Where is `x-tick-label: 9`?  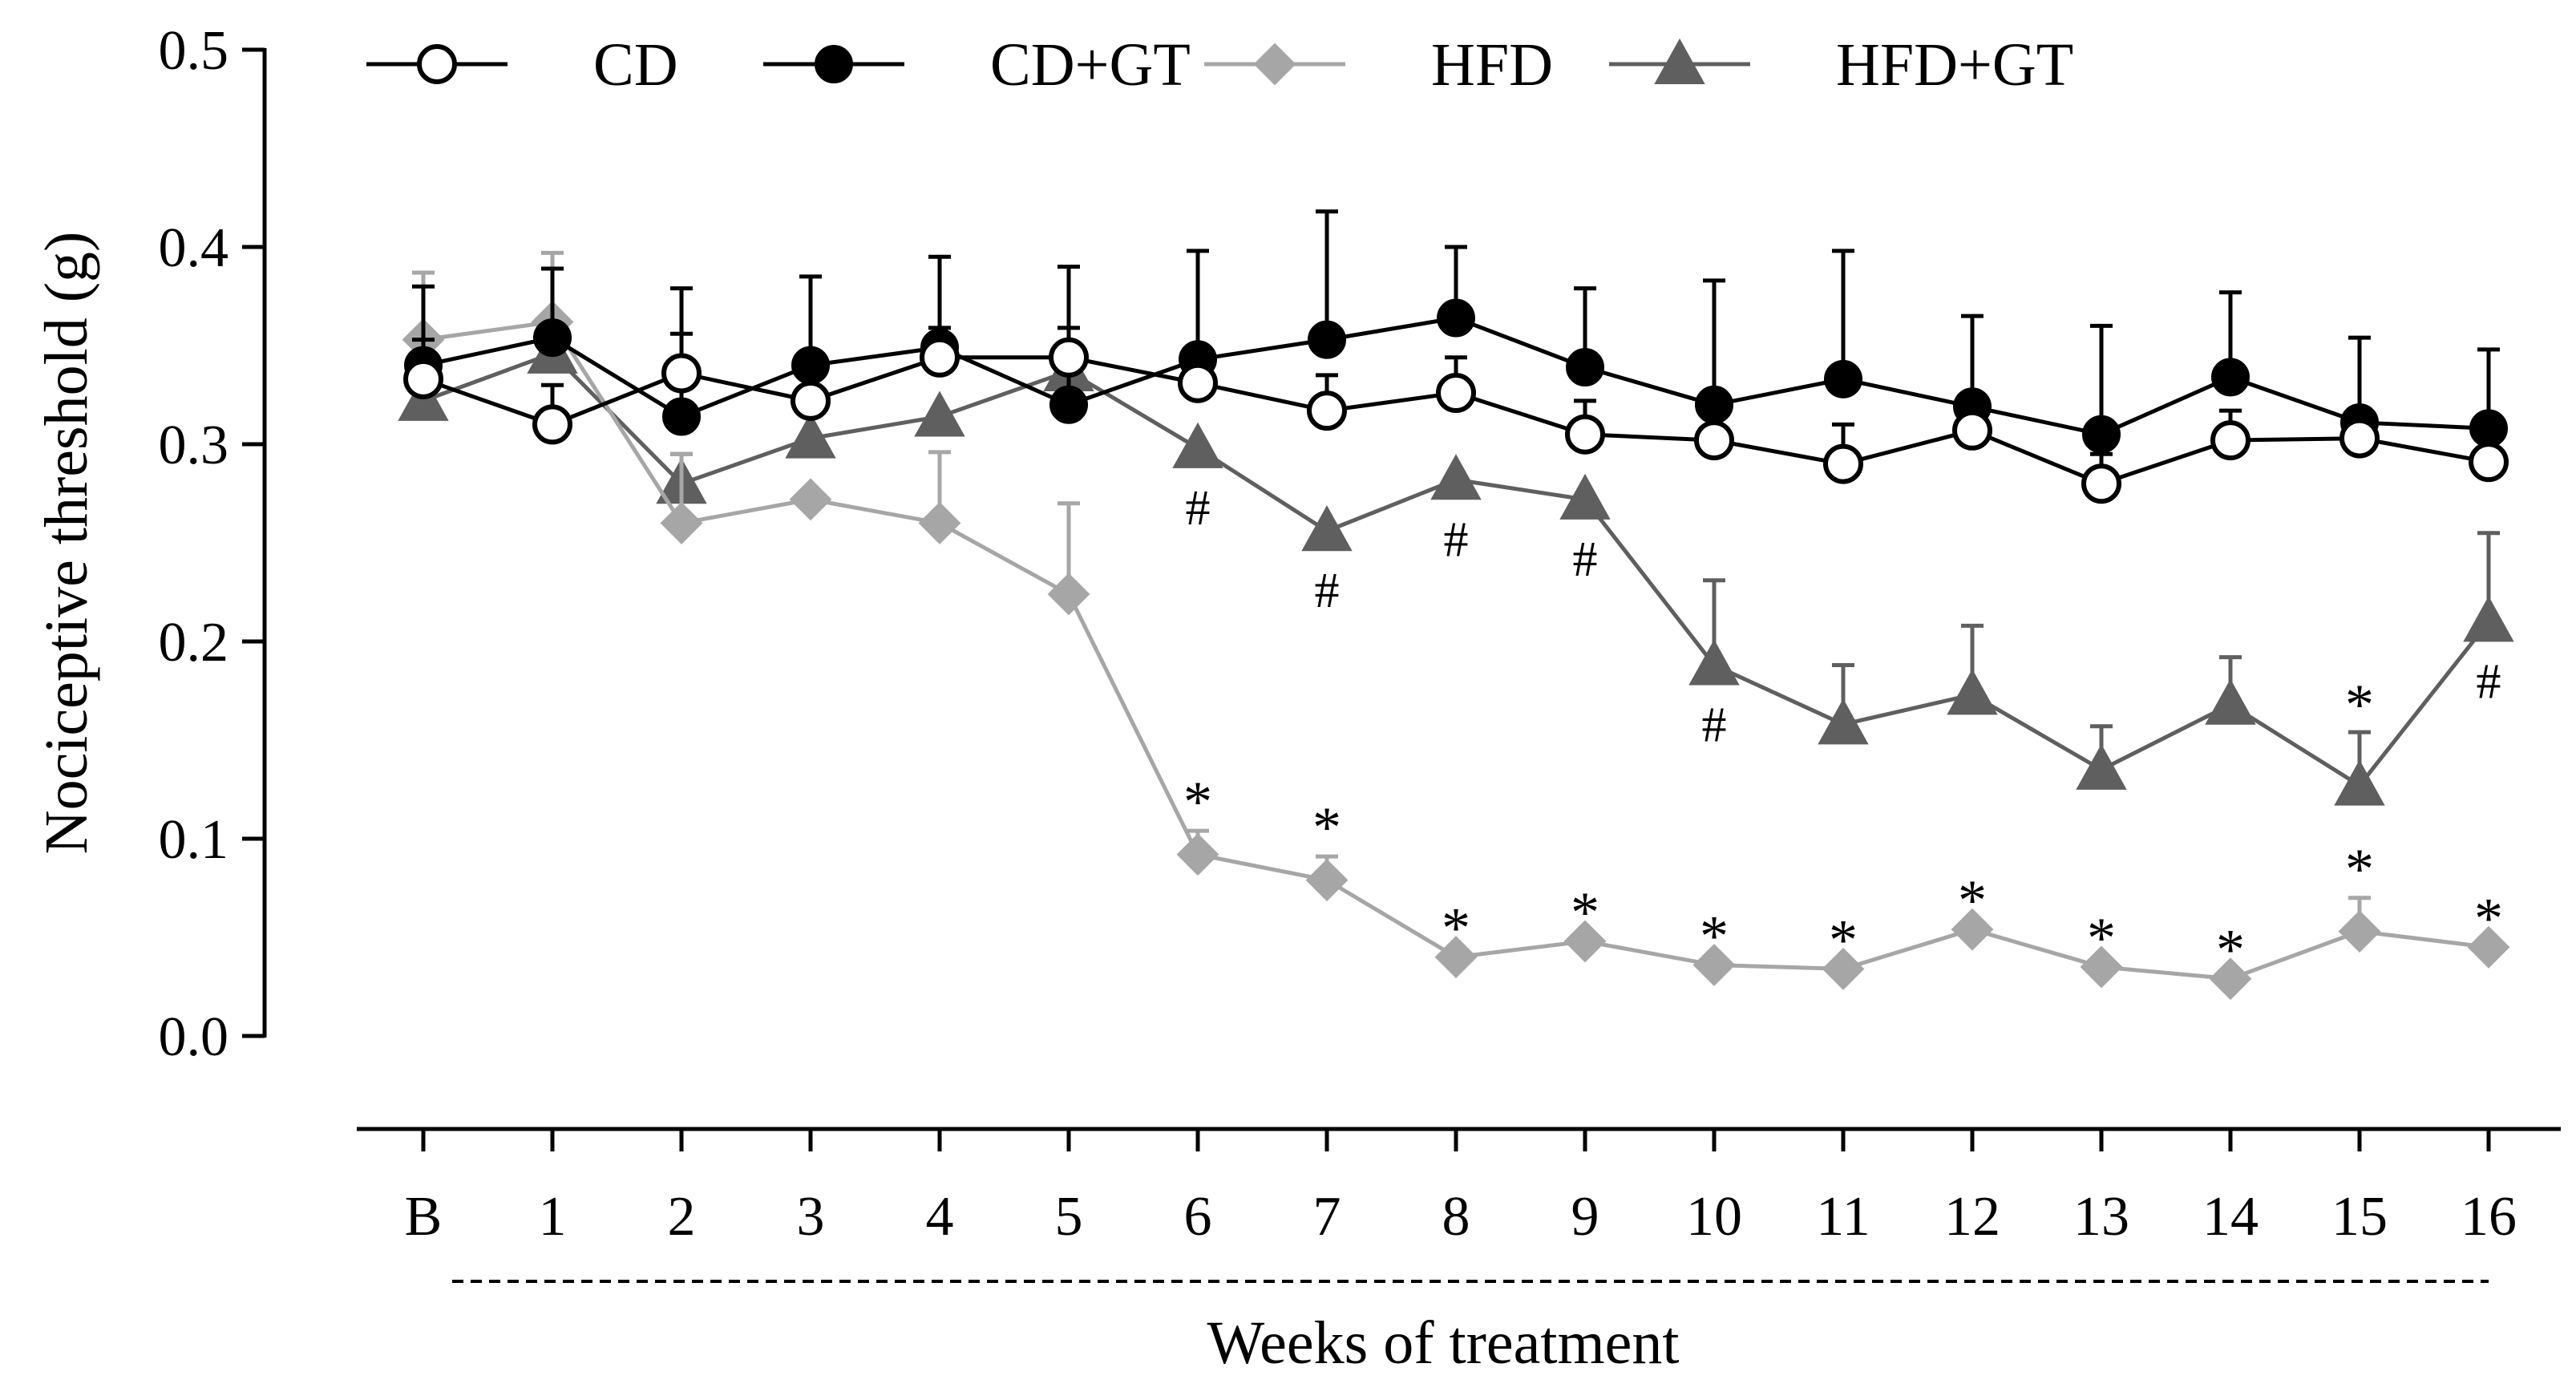 x-tick-label: 9 is located at coordinates (1585, 1217).